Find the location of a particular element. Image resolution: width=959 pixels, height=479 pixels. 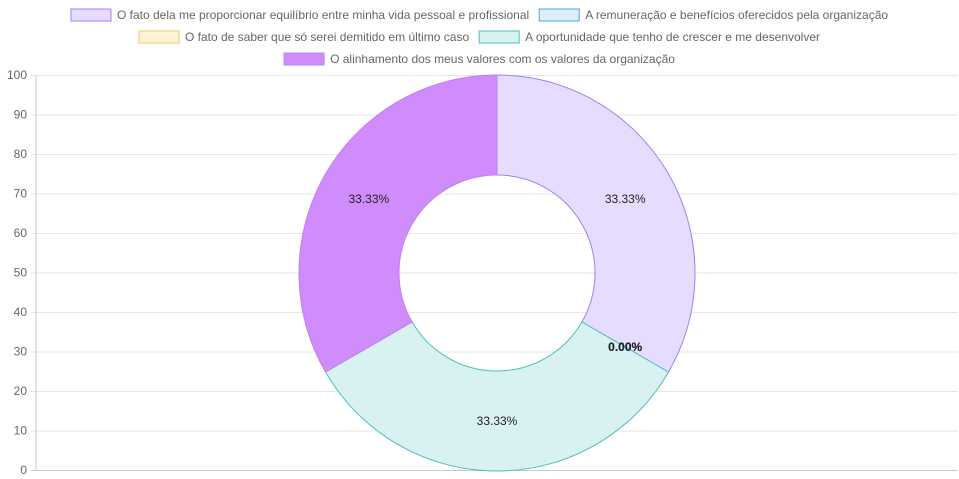

y-tick-label: 10 is located at coordinates (21, 431).